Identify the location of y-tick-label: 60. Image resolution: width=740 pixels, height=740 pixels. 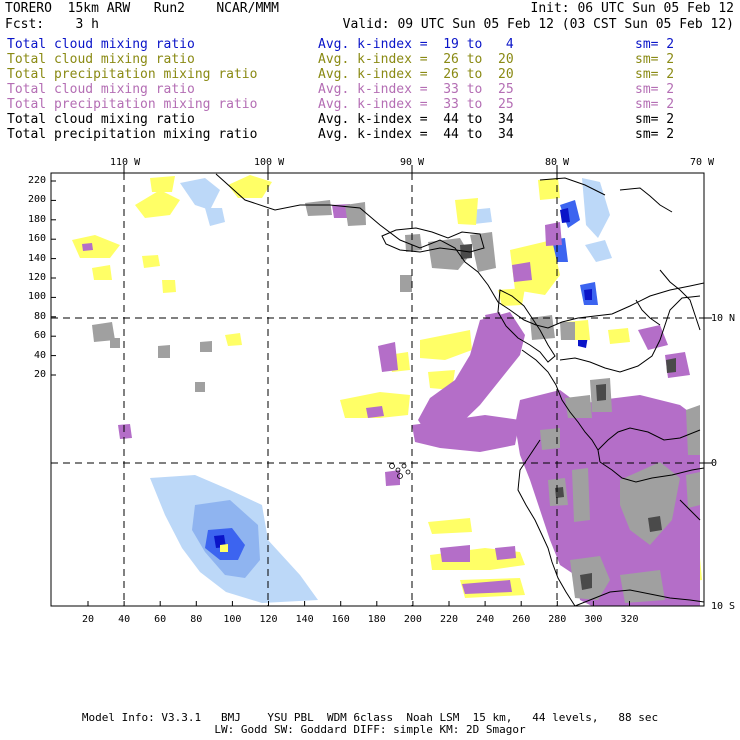
(39, 336).